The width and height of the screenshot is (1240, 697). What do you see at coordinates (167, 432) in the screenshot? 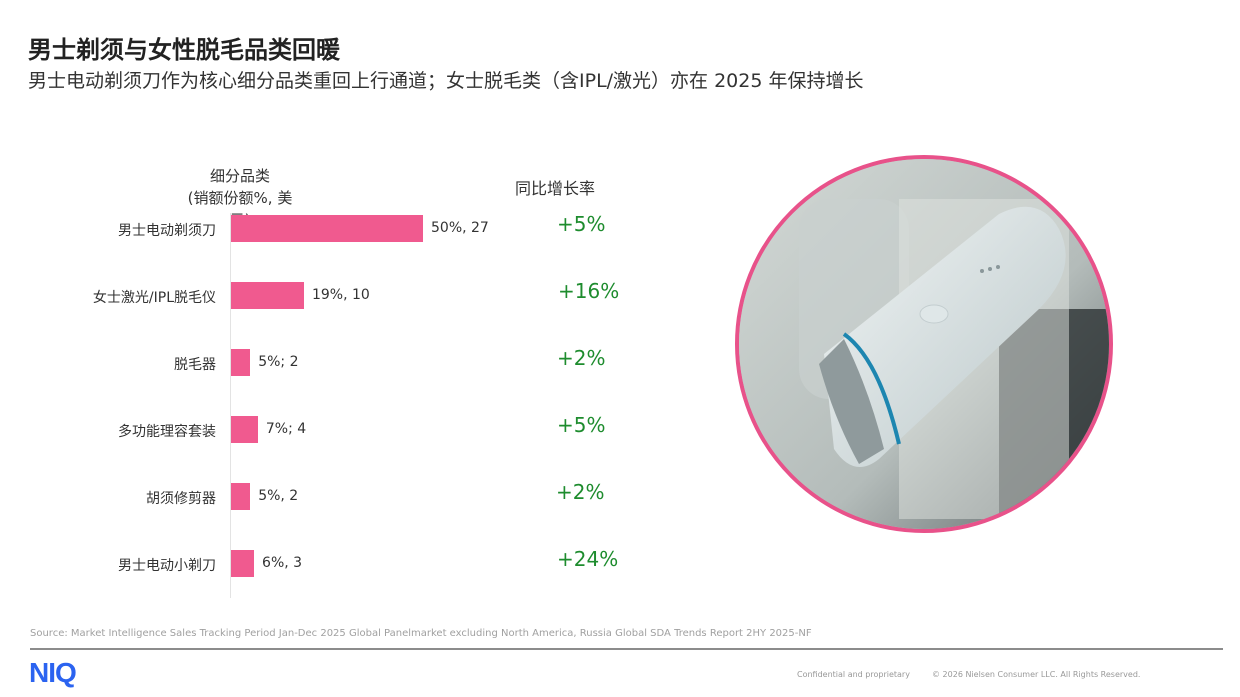
I see `category-label: 多功能理容套装` at bounding box center [167, 432].